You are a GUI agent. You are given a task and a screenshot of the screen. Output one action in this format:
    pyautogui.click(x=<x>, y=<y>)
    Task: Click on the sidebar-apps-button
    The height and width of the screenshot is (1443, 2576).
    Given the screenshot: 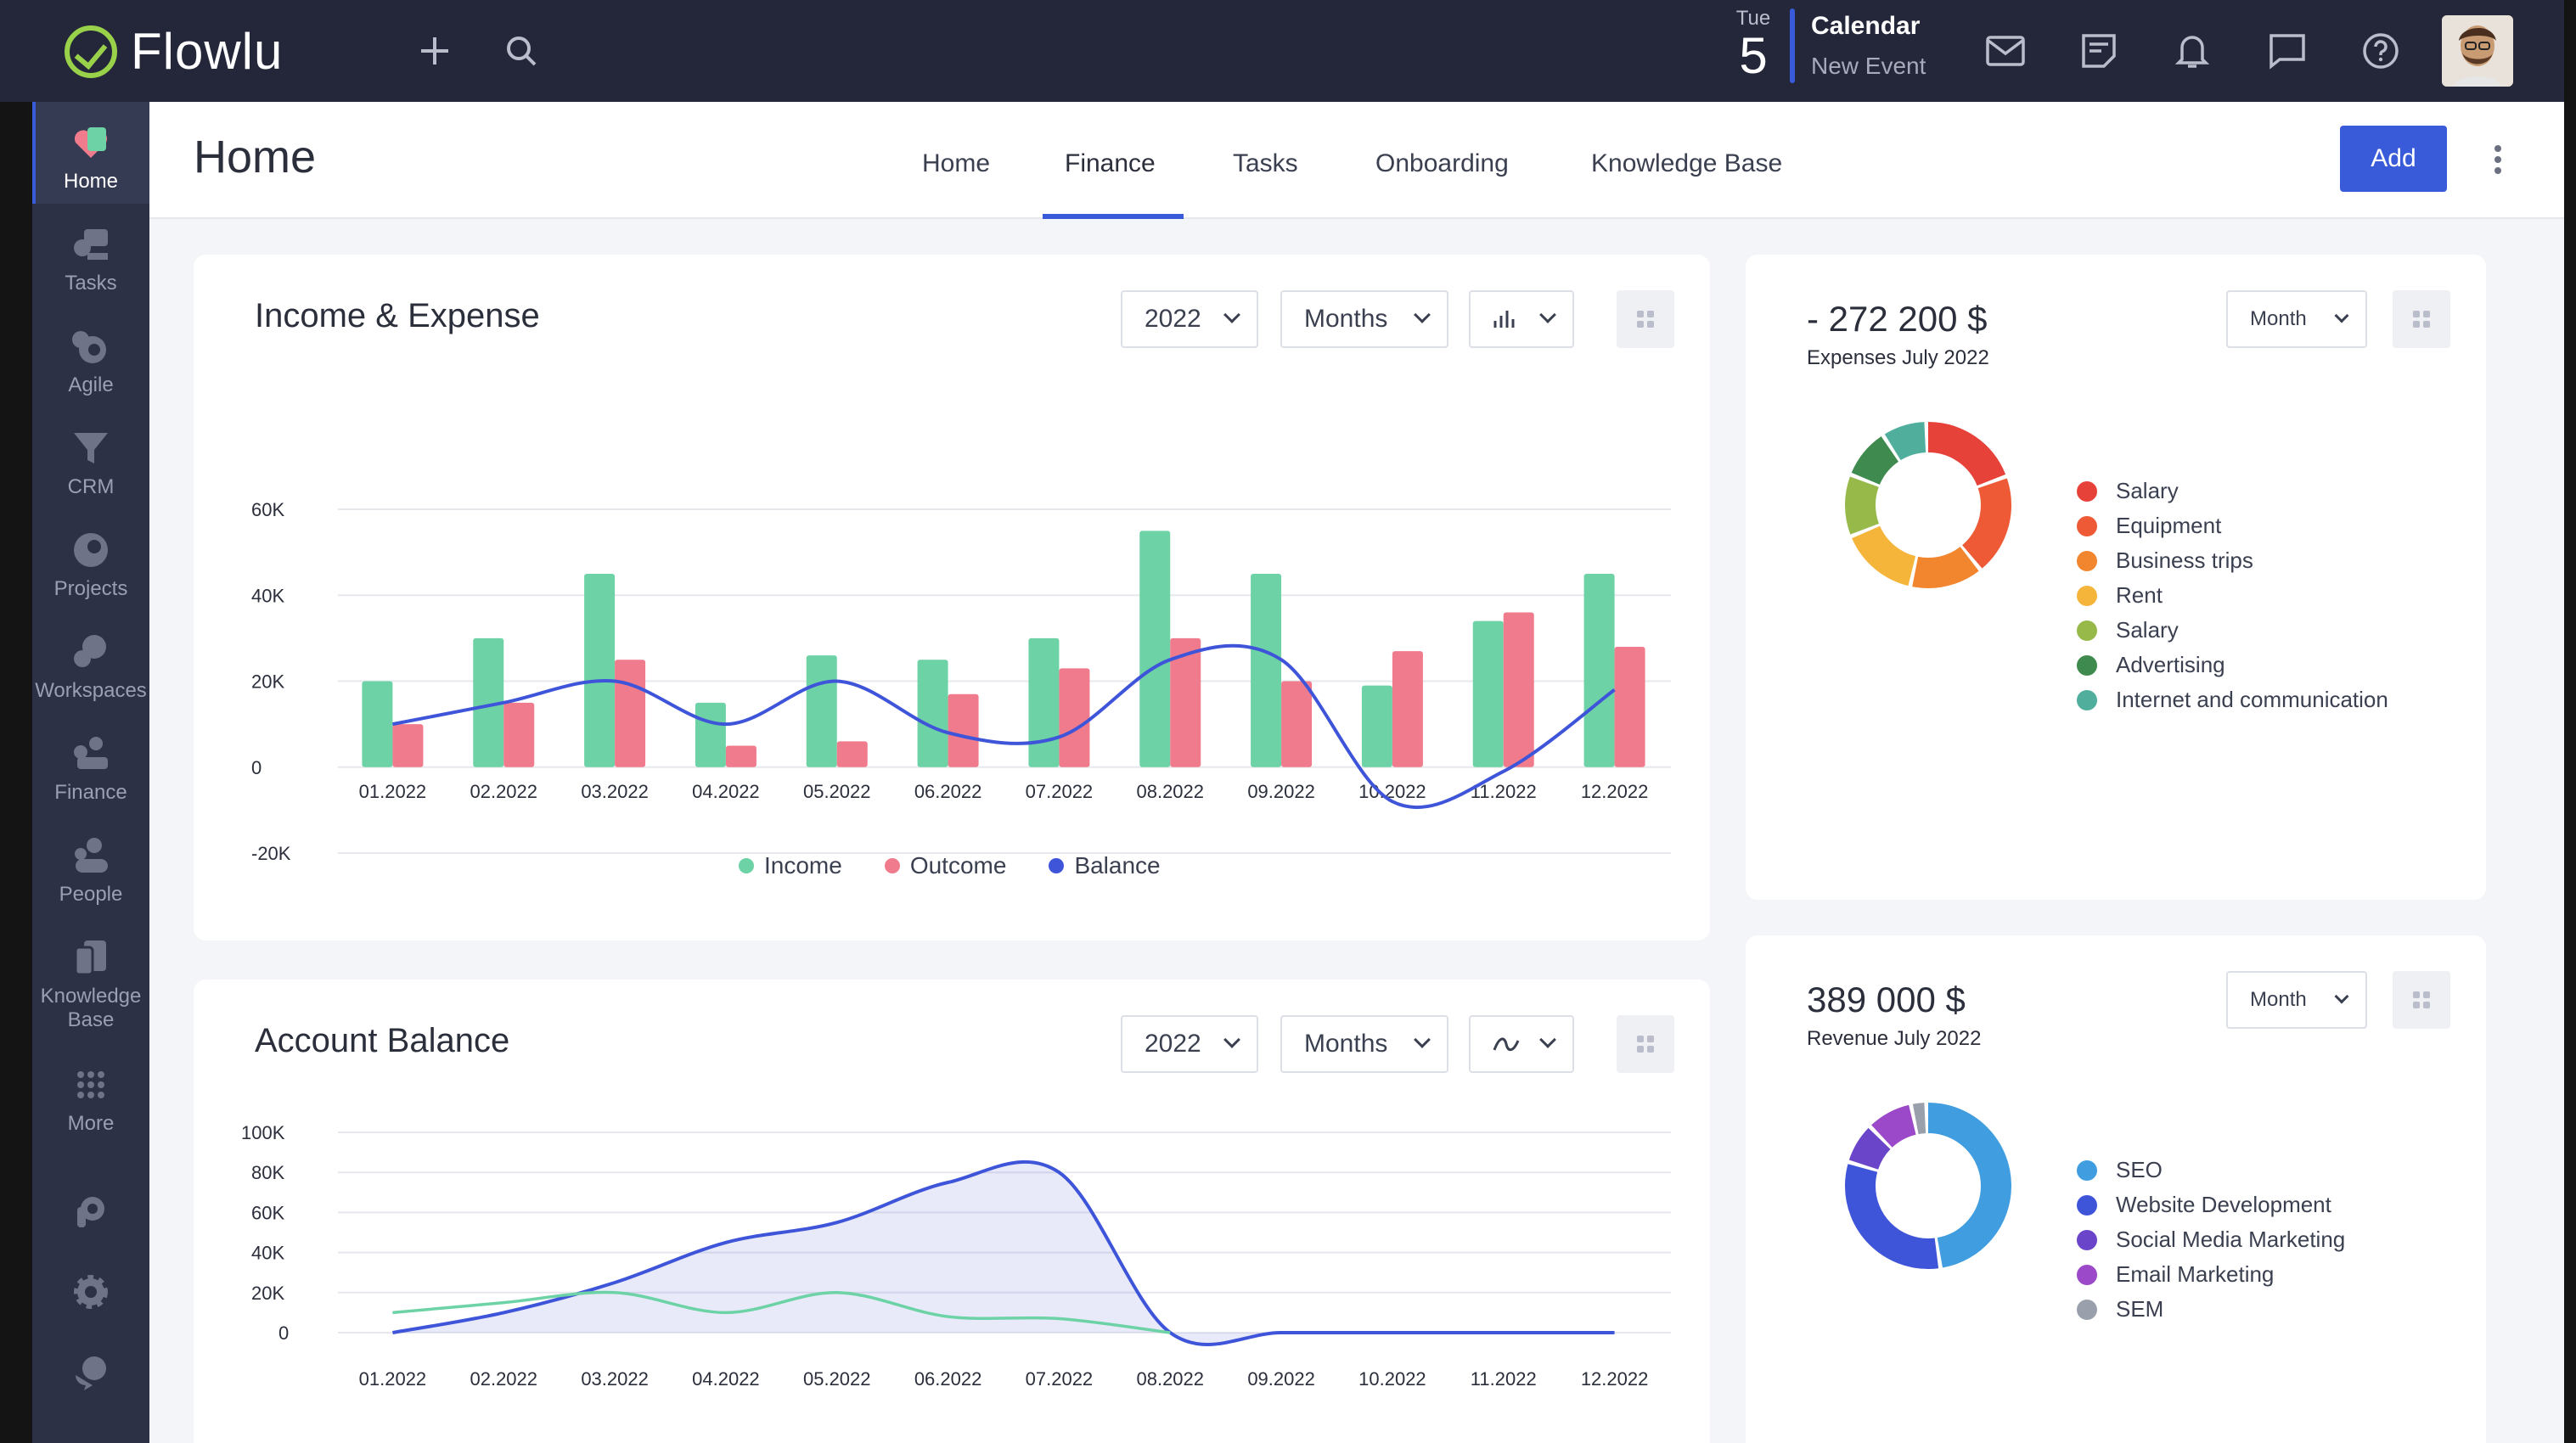 What is the action you would take?
    pyautogui.click(x=90, y=1214)
    